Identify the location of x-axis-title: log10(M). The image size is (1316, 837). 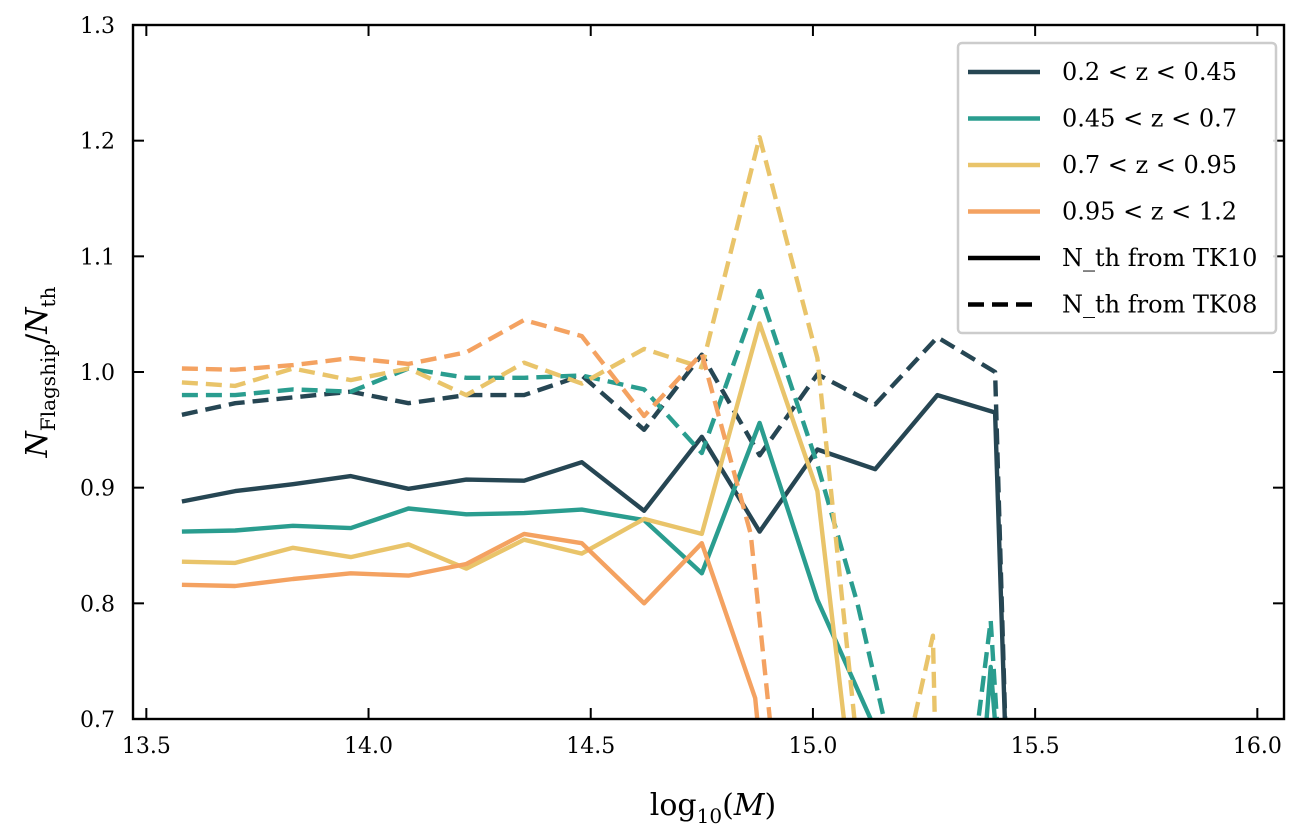
(713, 808).